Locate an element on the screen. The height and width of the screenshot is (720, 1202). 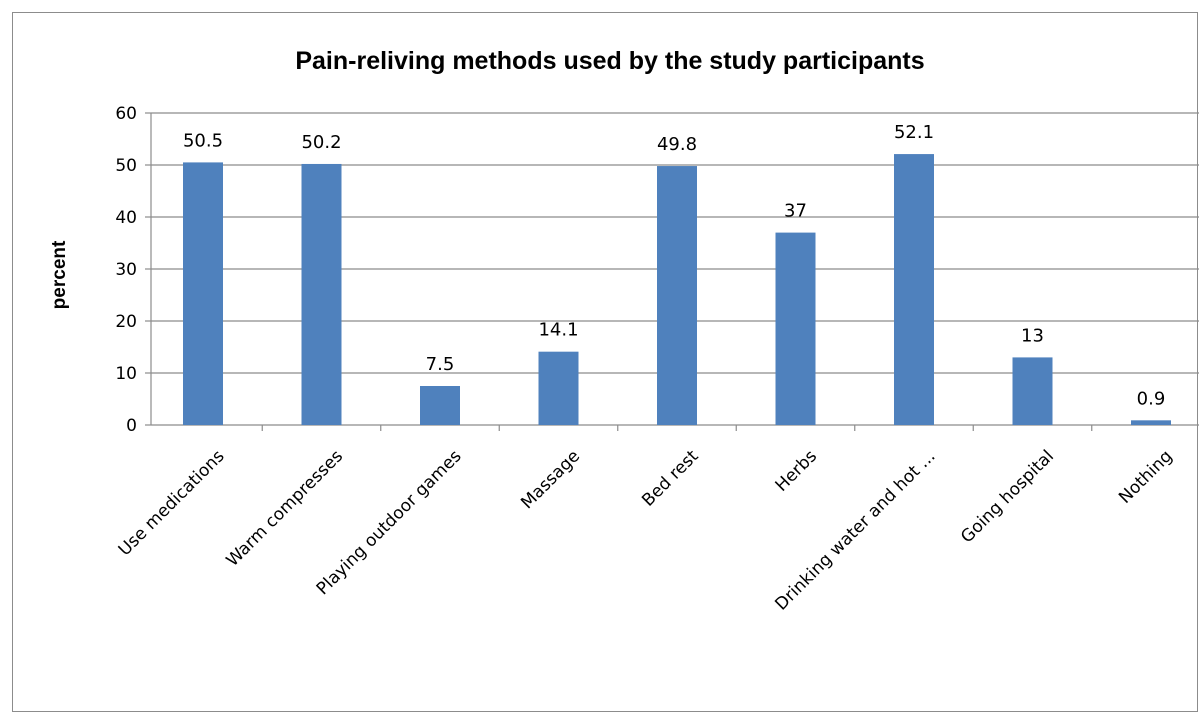
y-tick-labels: 0 10 20 30 40 50 60 is located at coordinates (126, 270).